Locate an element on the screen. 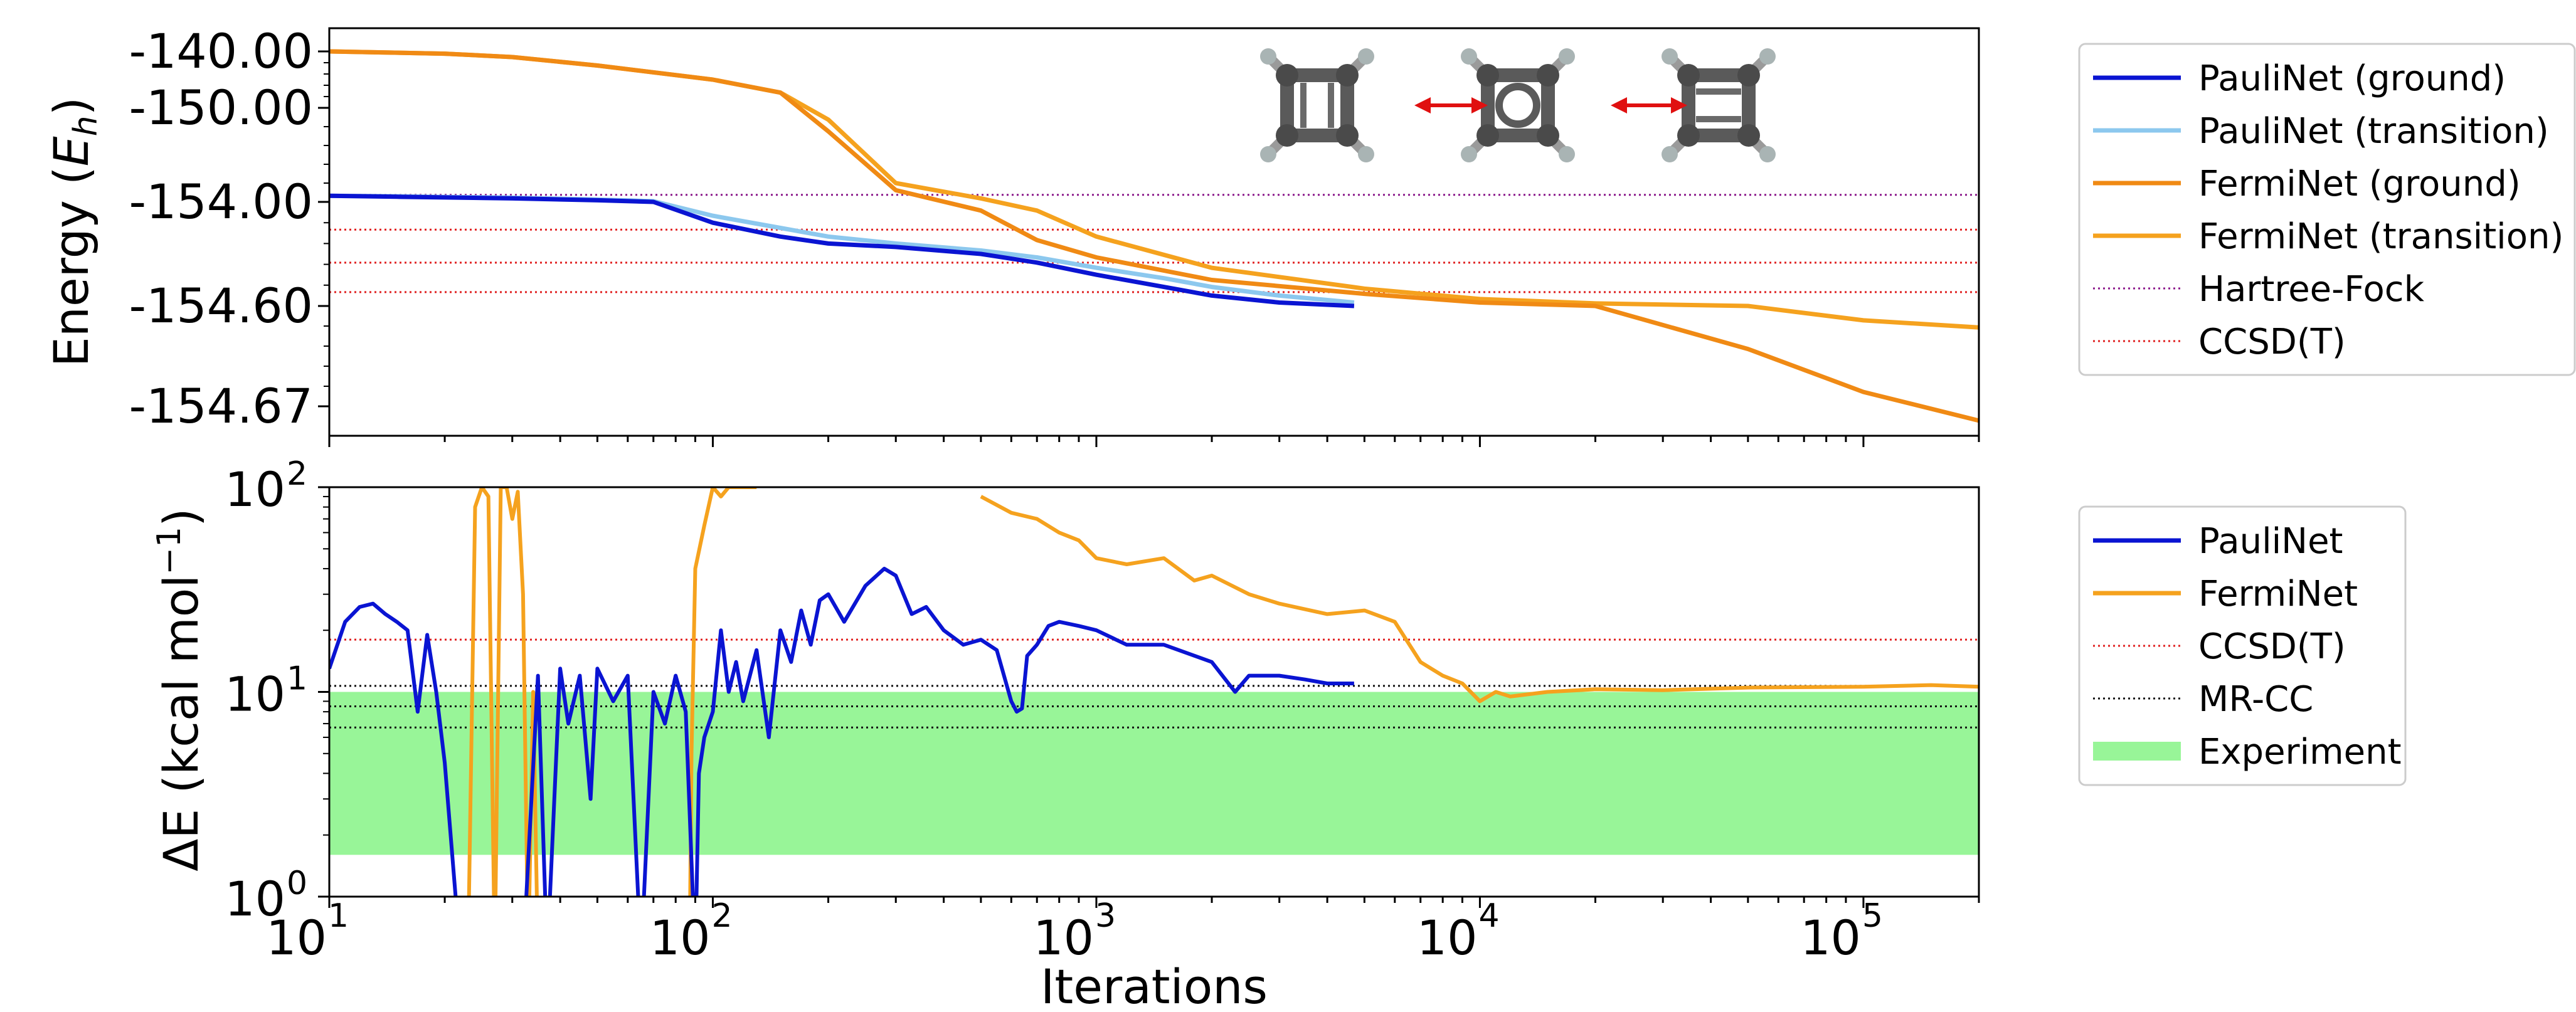 Image resolution: width=2576 pixels, height=1012 pixels. bottom-y-tick-exponent: 1 is located at coordinates (297, 679).